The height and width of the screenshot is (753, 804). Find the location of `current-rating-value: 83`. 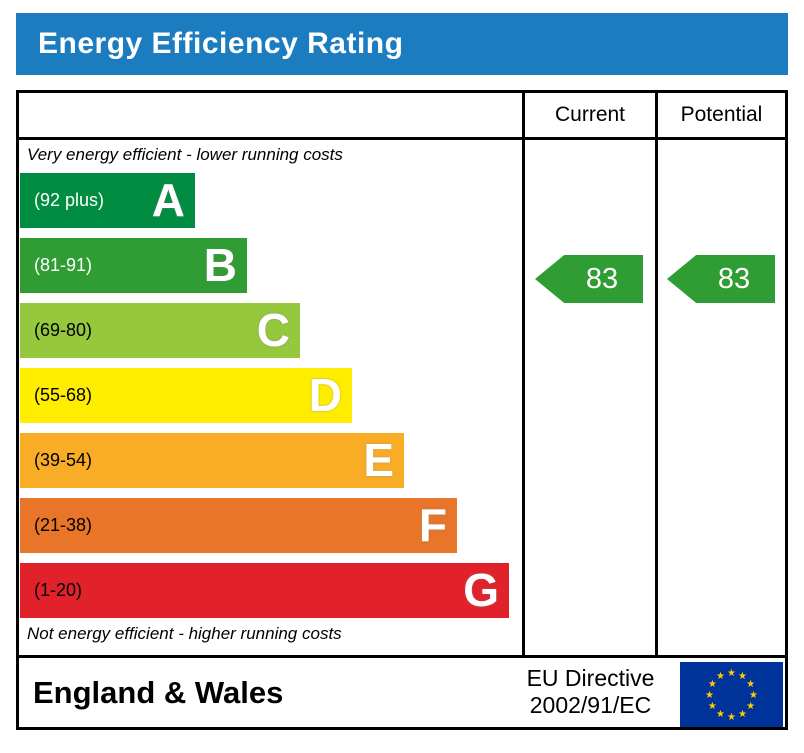

current-rating-value: 83 is located at coordinates (602, 278).